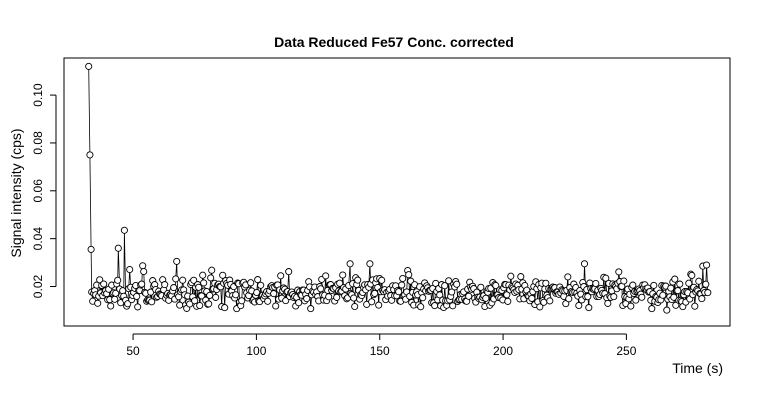 This screenshot has height=400, width=760. Describe the element at coordinates (394, 42) in the screenshot. I see `chart-title: Data Reduced Fe57 Conc. corrected` at that location.